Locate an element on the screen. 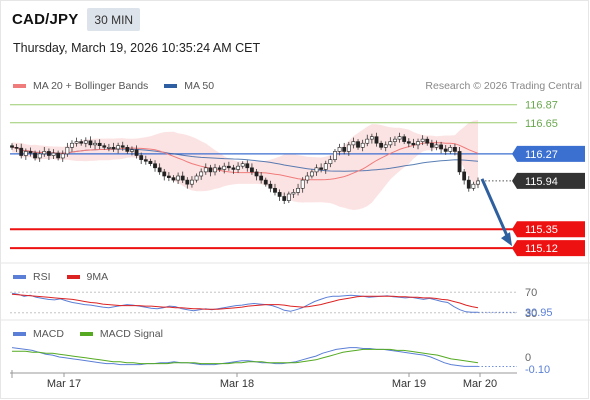 Image resolution: width=590 pixels, height=400 pixels. support-1-label: 115.35 is located at coordinates (548, 229).